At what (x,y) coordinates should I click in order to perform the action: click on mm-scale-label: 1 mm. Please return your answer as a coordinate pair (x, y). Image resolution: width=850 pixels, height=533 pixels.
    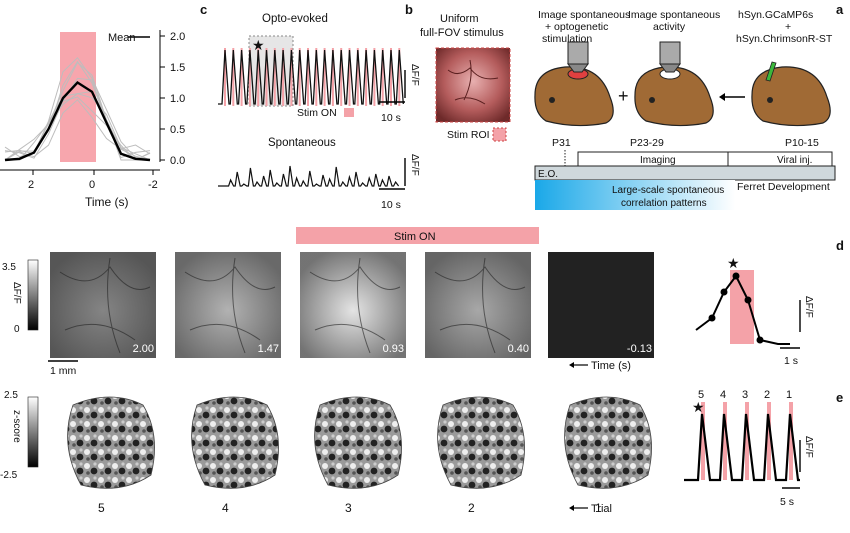
    Looking at the image, I should click on (63, 371).